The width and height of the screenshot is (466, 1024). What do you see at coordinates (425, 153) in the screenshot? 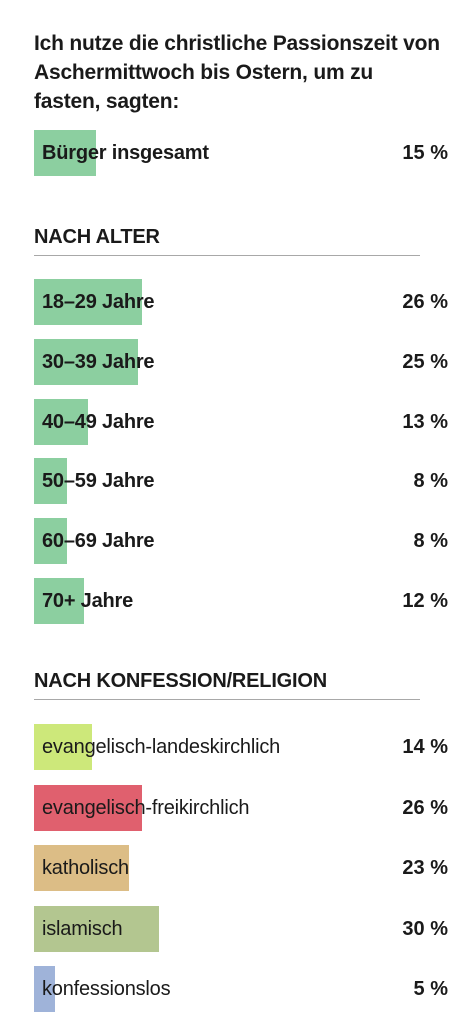
I see `bar-value-total: 15 %` at bounding box center [425, 153].